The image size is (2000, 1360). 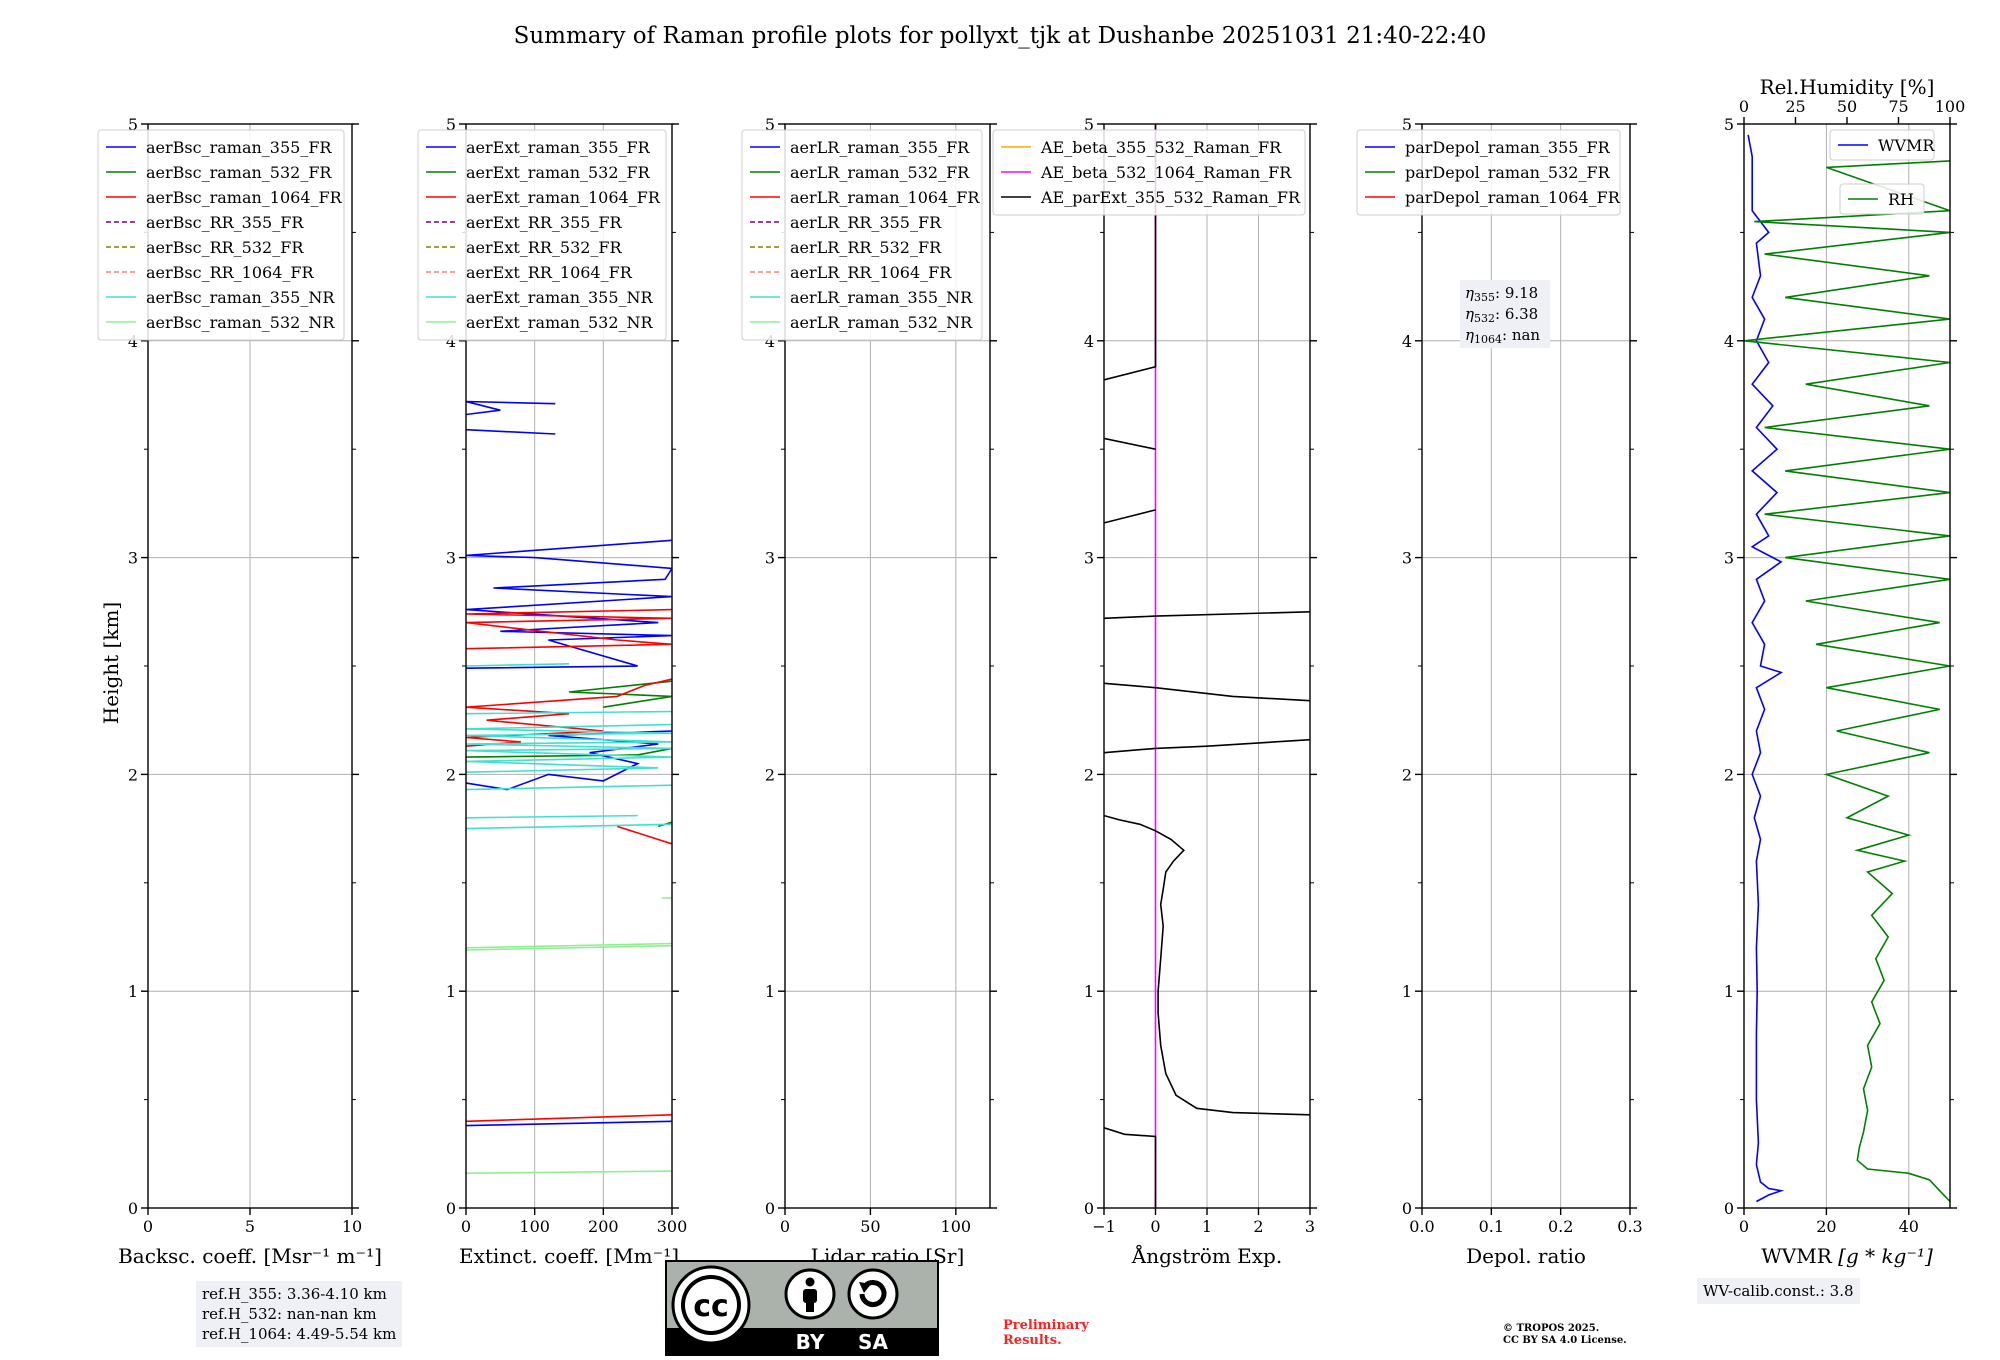 What do you see at coordinates (230, 272) in the screenshot?
I see `legend-label: aerBsc_RR_1064_FR` at bounding box center [230, 272].